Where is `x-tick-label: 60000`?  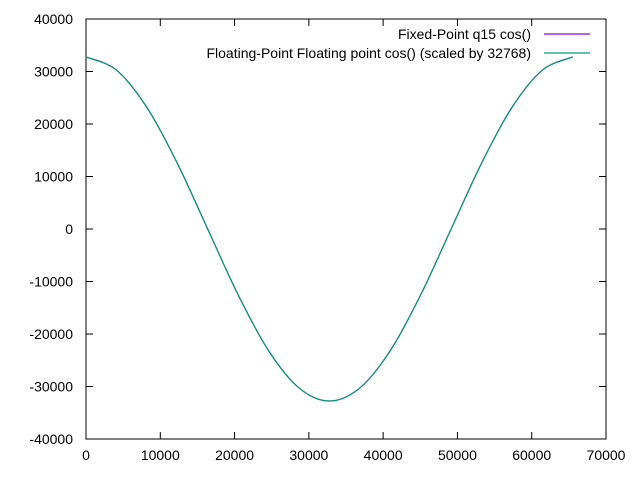
x-tick-label: 60000 is located at coordinates (531, 455).